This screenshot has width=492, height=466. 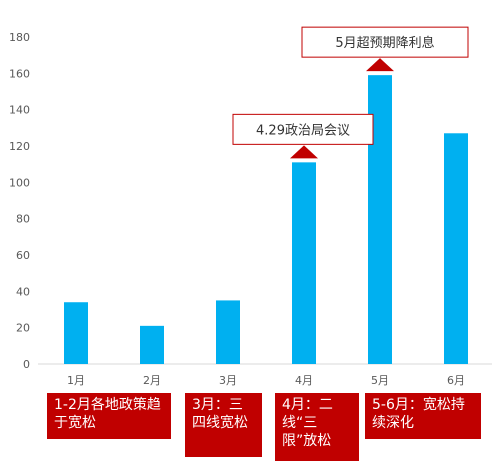 What do you see at coordinates (23, 328) in the screenshot?
I see `y-tick-label: 20` at bounding box center [23, 328].